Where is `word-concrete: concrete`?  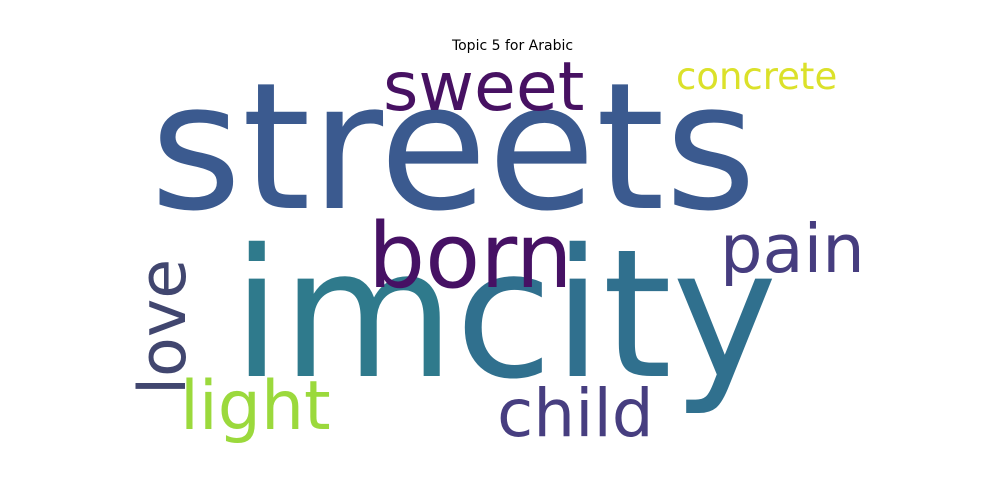 word-concrete: concrete is located at coordinates (756, 76).